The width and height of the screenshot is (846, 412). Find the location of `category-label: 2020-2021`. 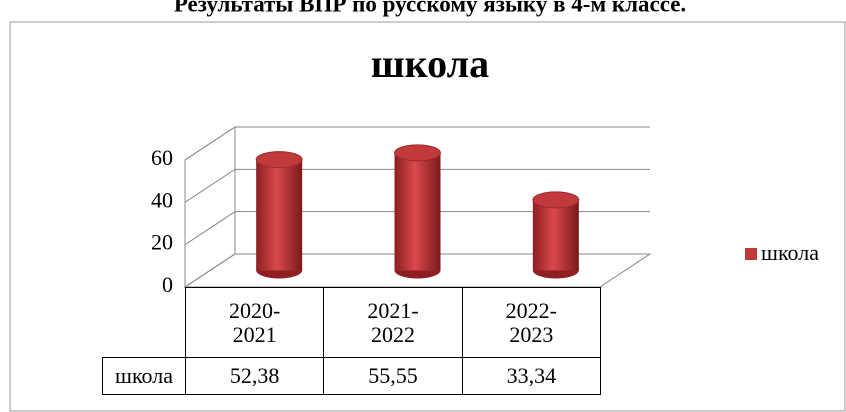

category-label: 2020-2021 is located at coordinates (255, 322).